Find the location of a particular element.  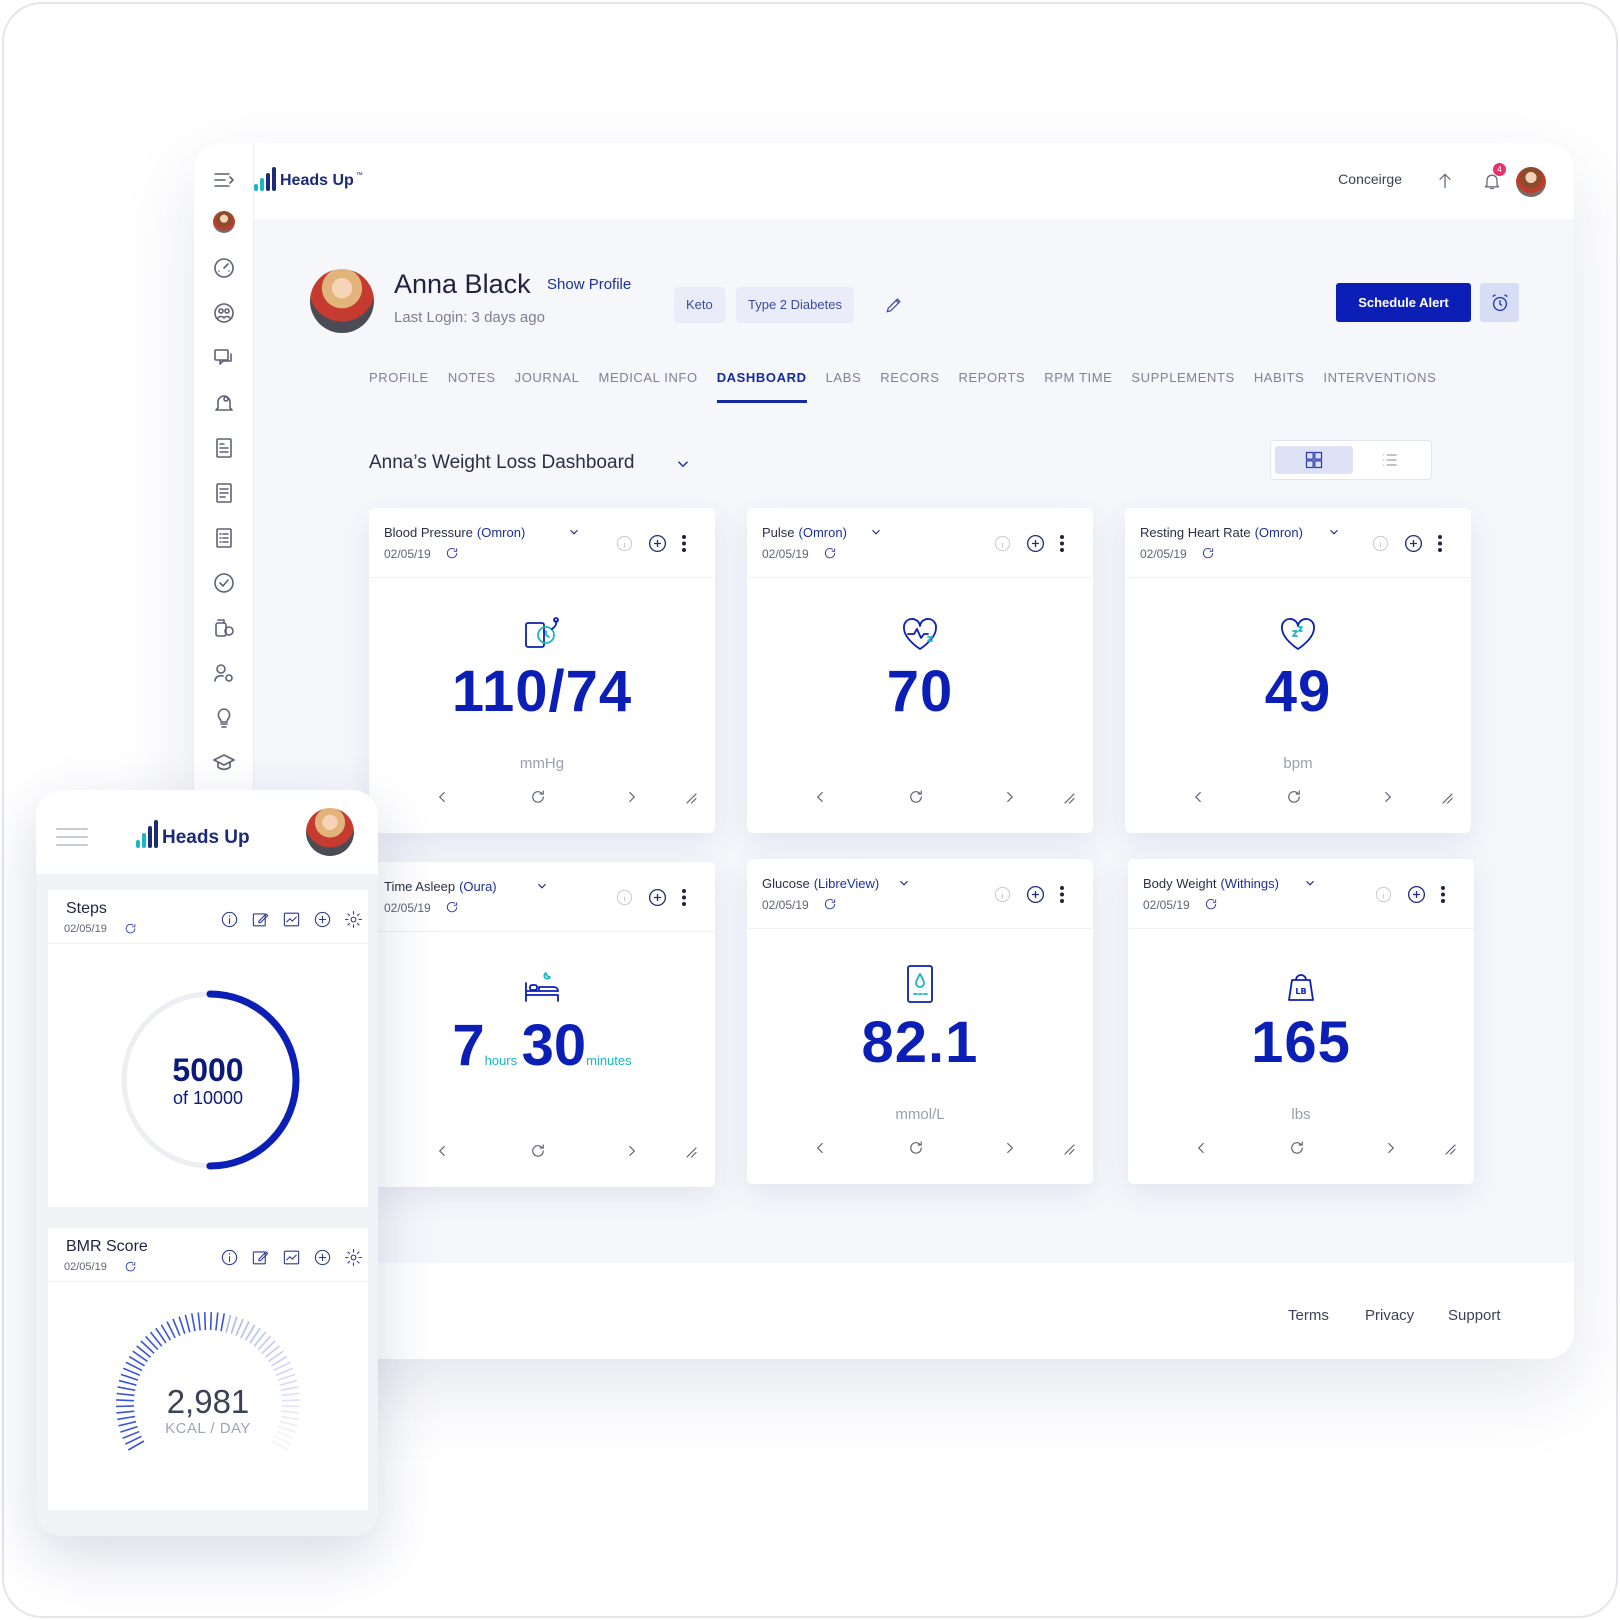

list-view-button is located at coordinates (1390, 460).